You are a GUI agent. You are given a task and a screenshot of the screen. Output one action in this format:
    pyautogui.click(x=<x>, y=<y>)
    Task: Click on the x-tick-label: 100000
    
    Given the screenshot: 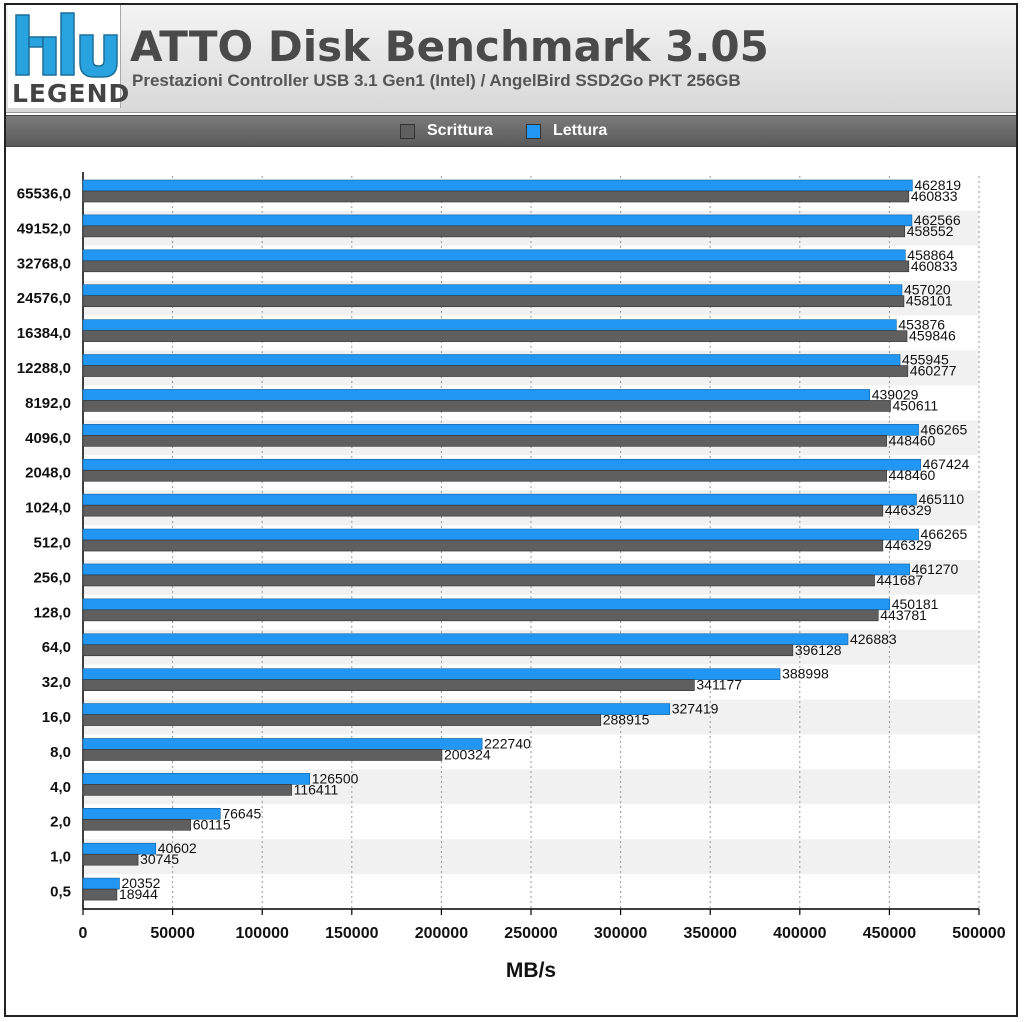 What is the action you would take?
    pyautogui.click(x=262, y=933)
    